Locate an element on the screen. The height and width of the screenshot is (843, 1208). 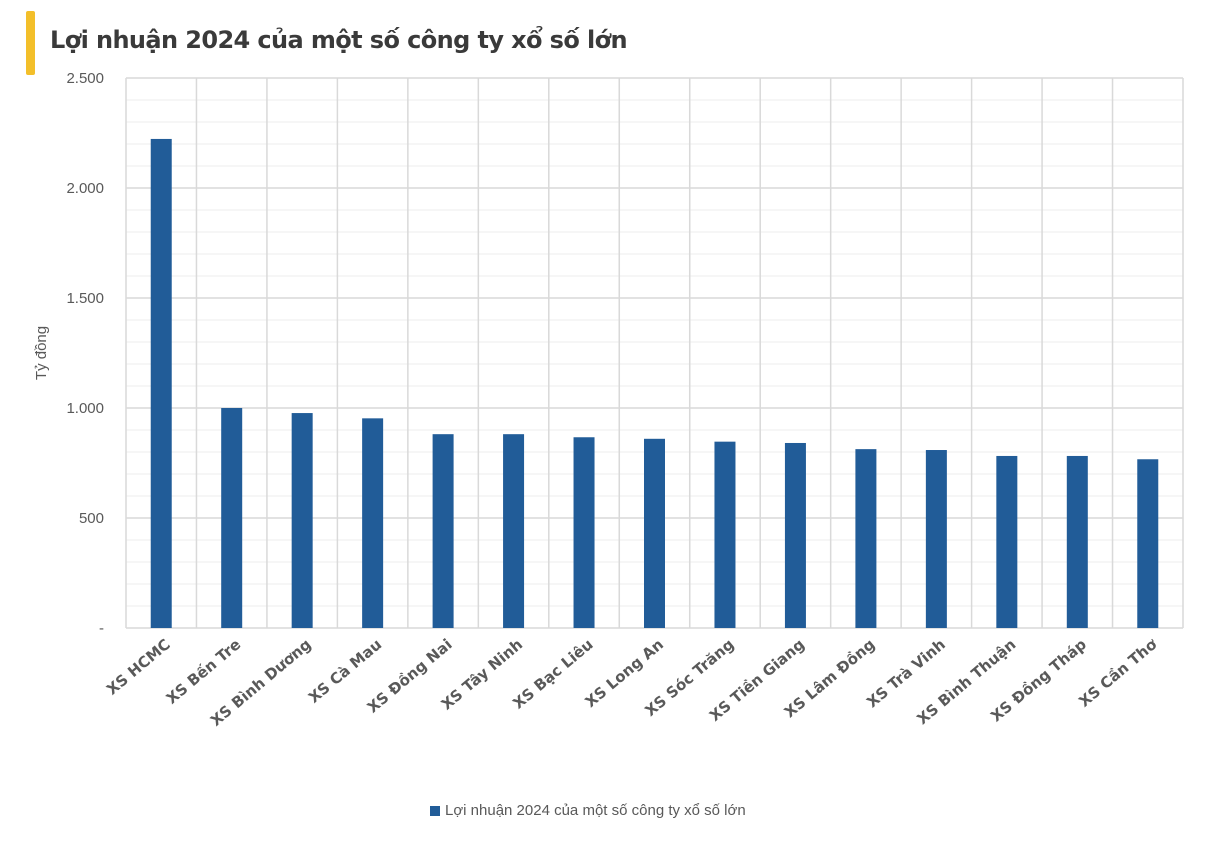
y-axis-label: Tỷ đồng is located at coordinates (41, 353).